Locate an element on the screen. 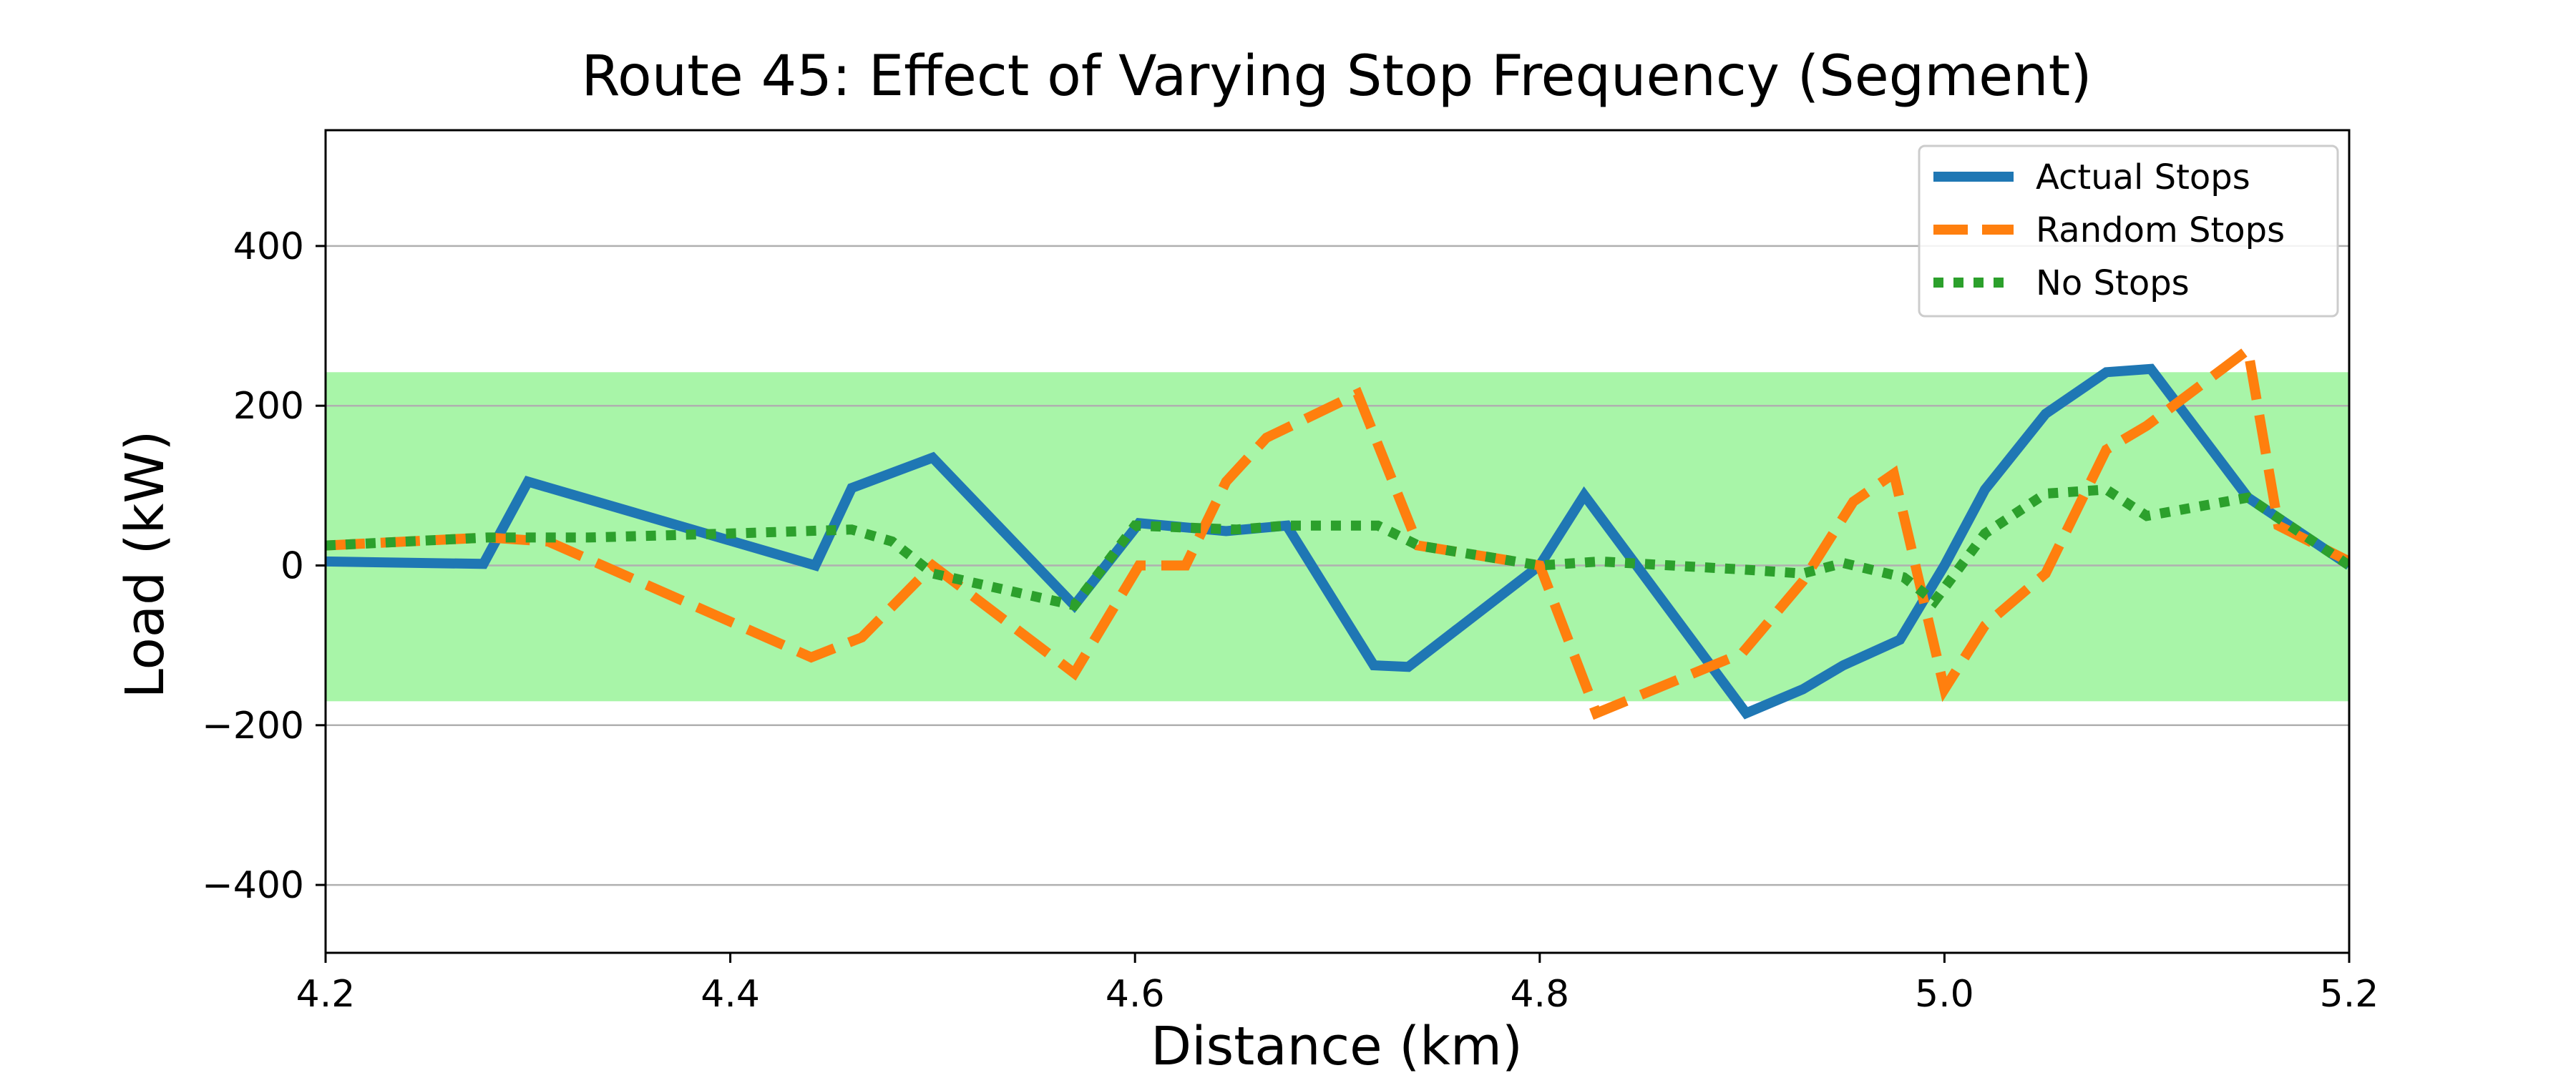 The height and width of the screenshot is (1073, 2576). x-tick-label: 5.2 is located at coordinates (2349, 994).